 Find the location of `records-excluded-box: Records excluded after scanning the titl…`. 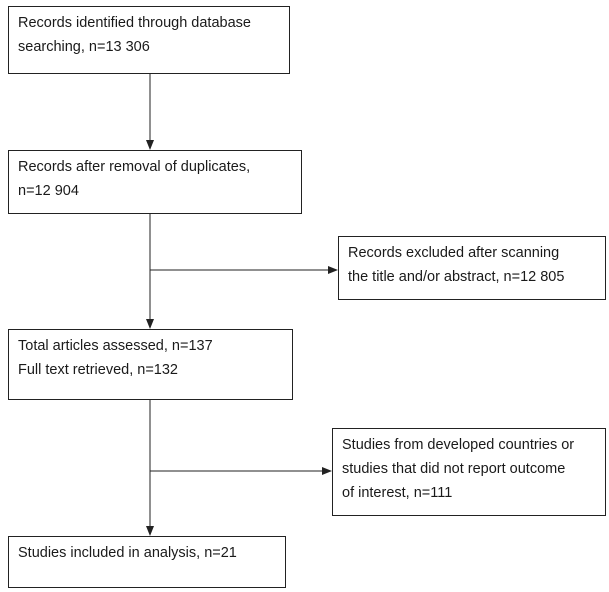

records-excluded-box: Records excluded after scanning the titl… is located at coordinates (472, 268).